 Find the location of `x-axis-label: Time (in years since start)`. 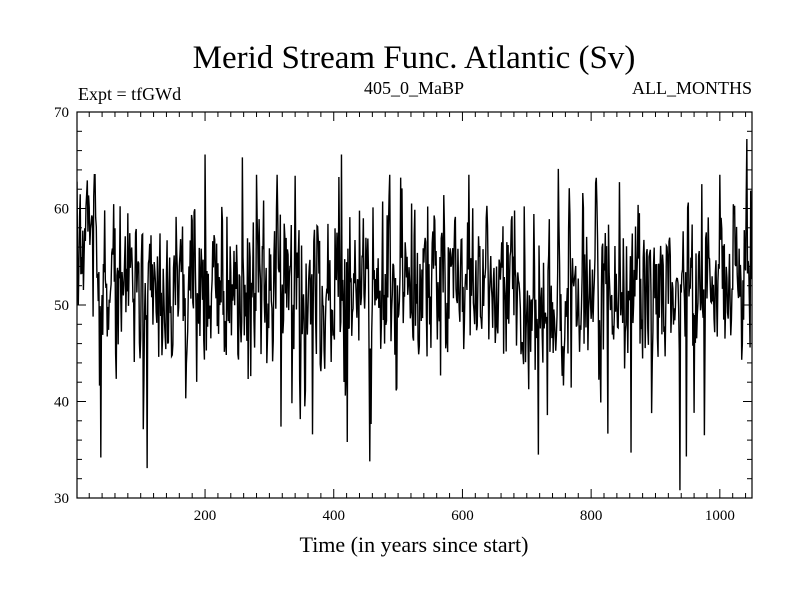

x-axis-label: Time (in years since start) is located at coordinates (414, 544).